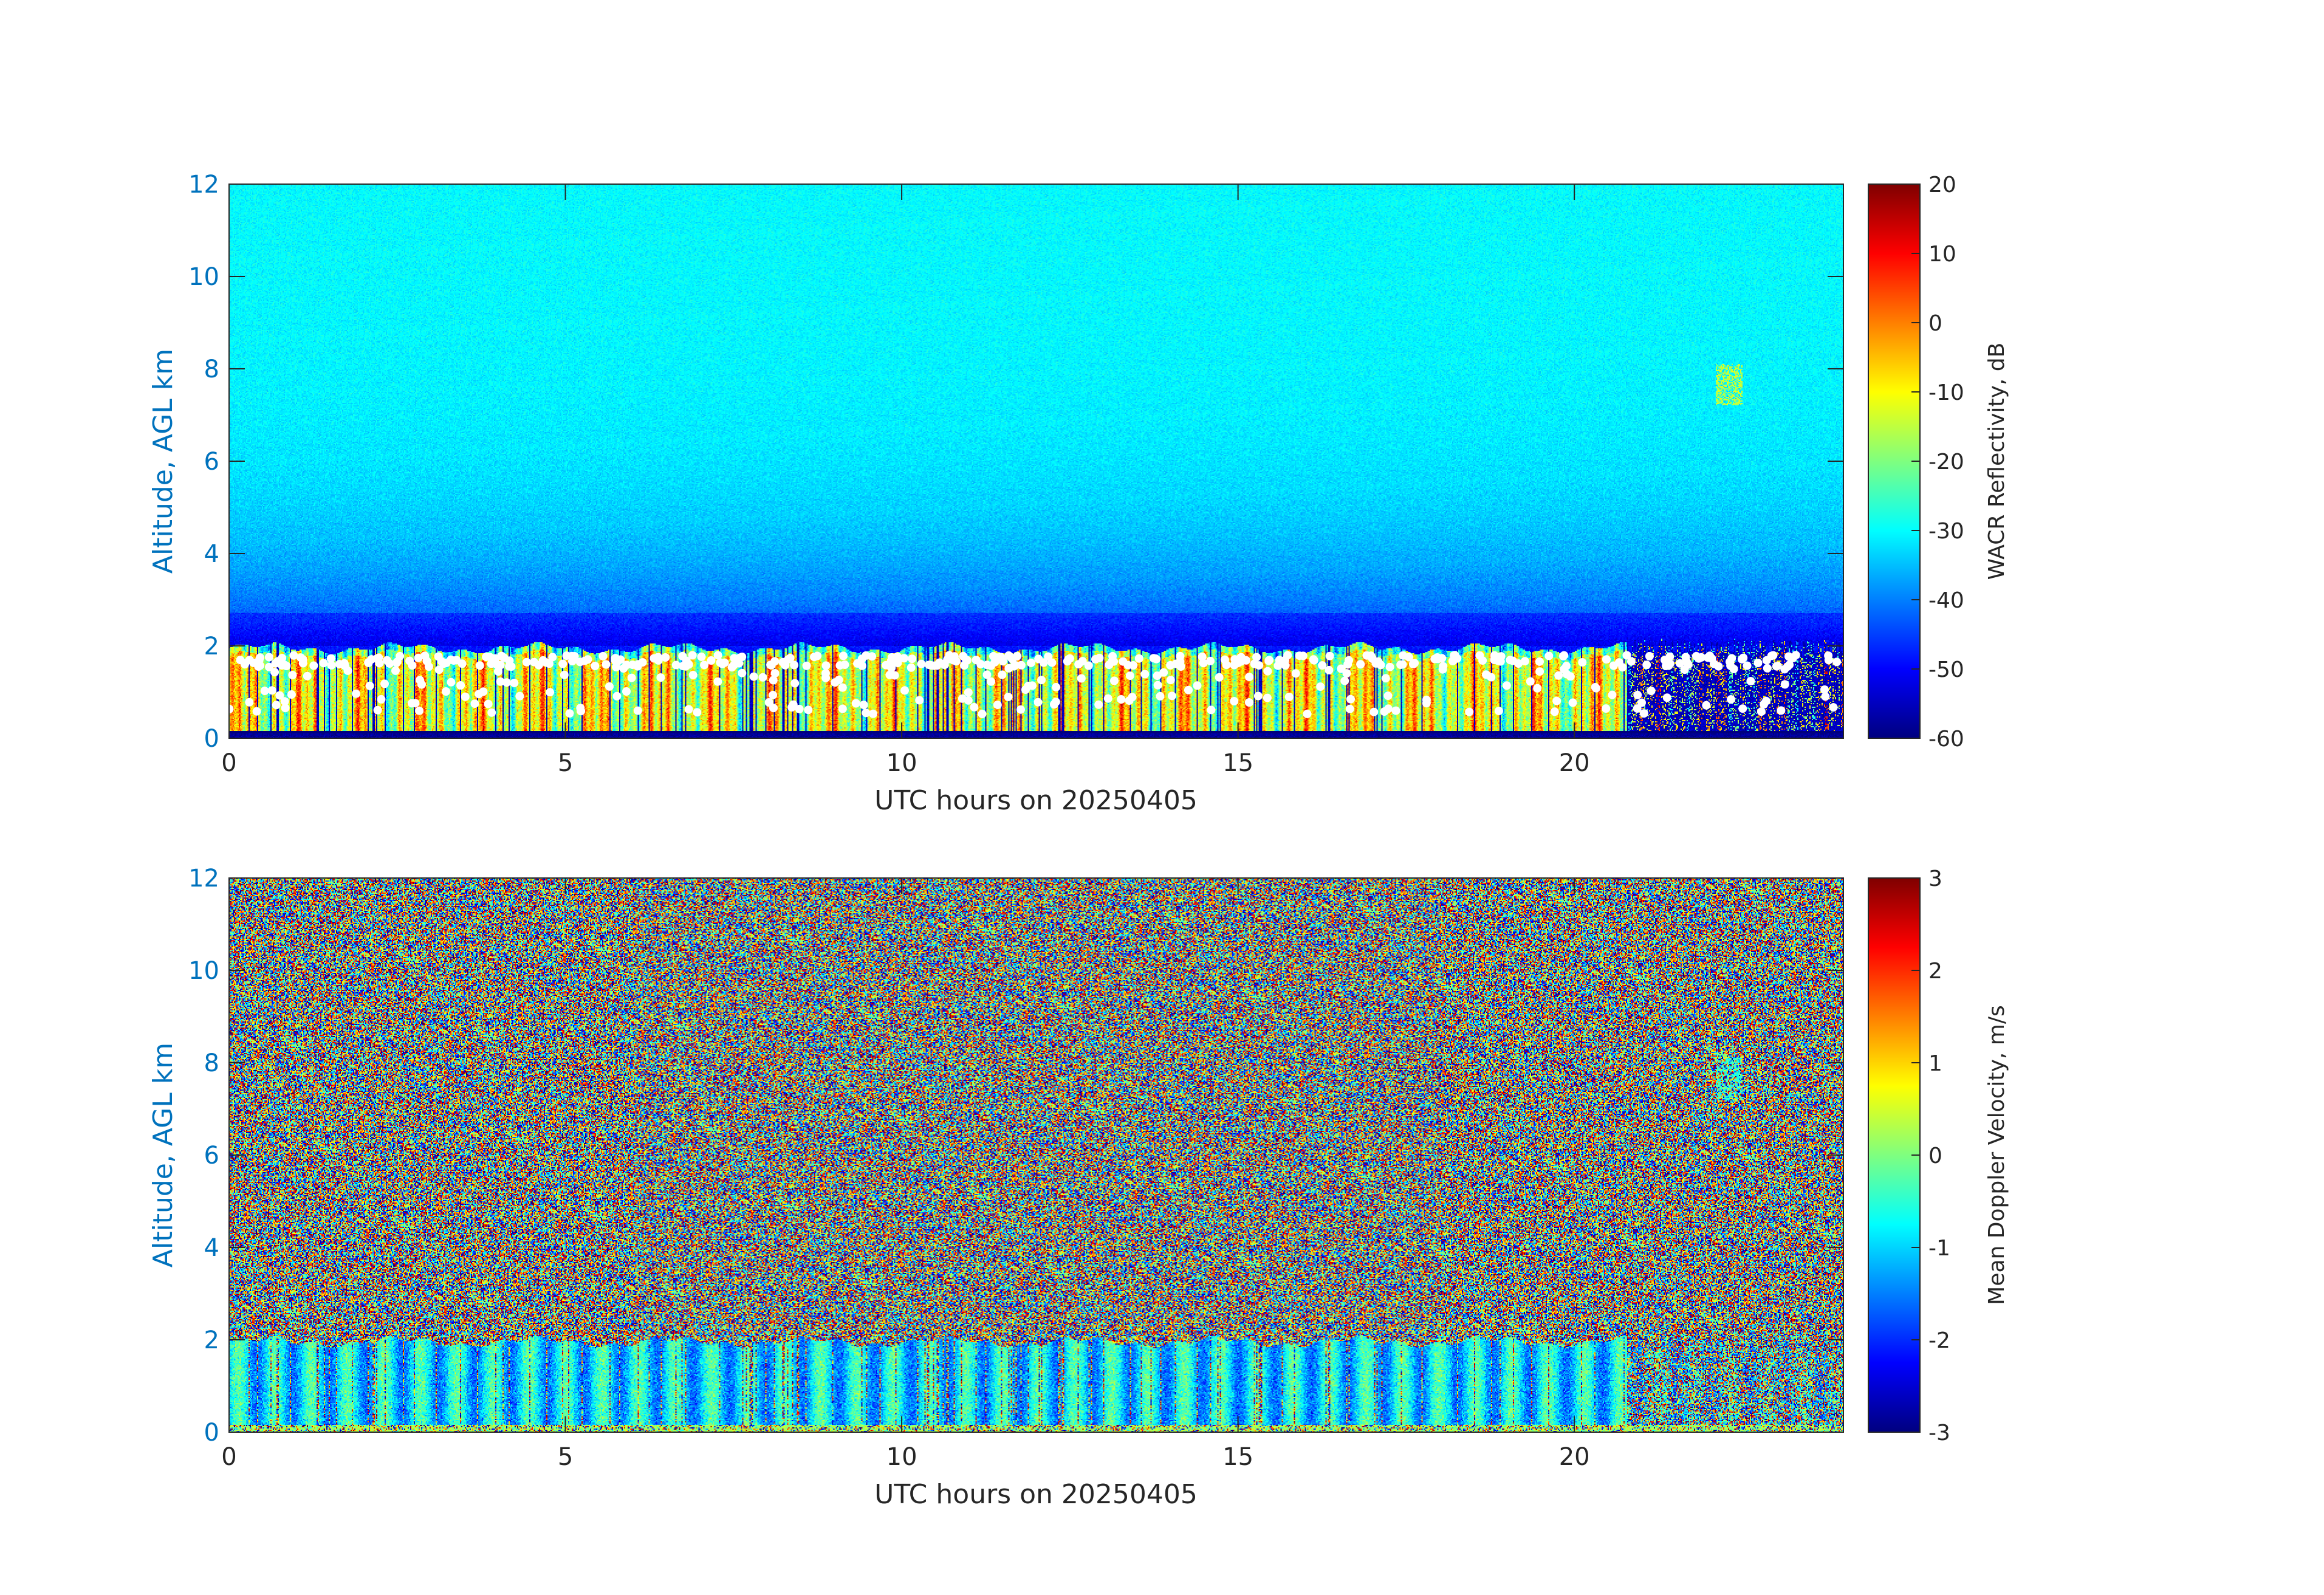  I want to click on y-tick-label: 10, so click(203, 277).